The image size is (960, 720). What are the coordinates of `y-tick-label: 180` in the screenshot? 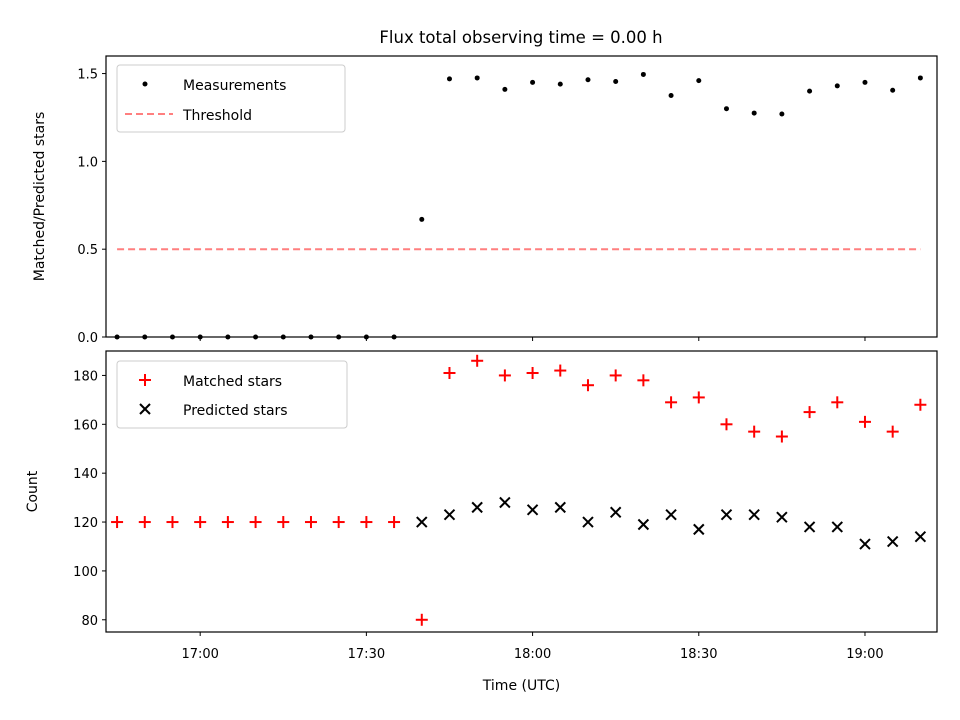 It's located at (85, 376).